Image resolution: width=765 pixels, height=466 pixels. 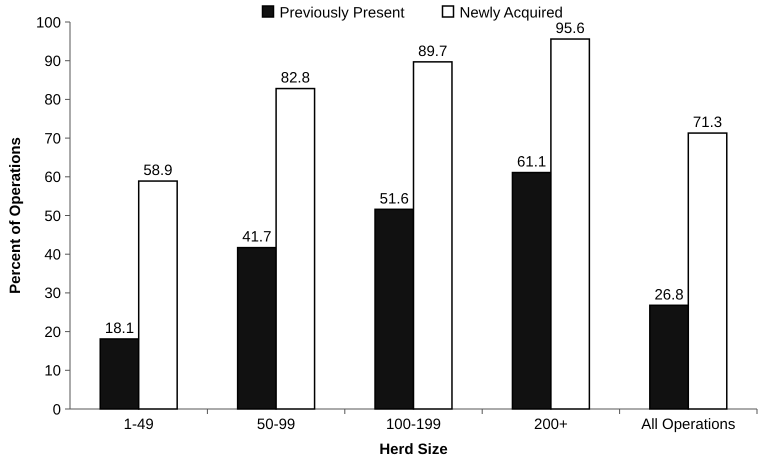 I want to click on data-label: 61.1, so click(x=531, y=162).